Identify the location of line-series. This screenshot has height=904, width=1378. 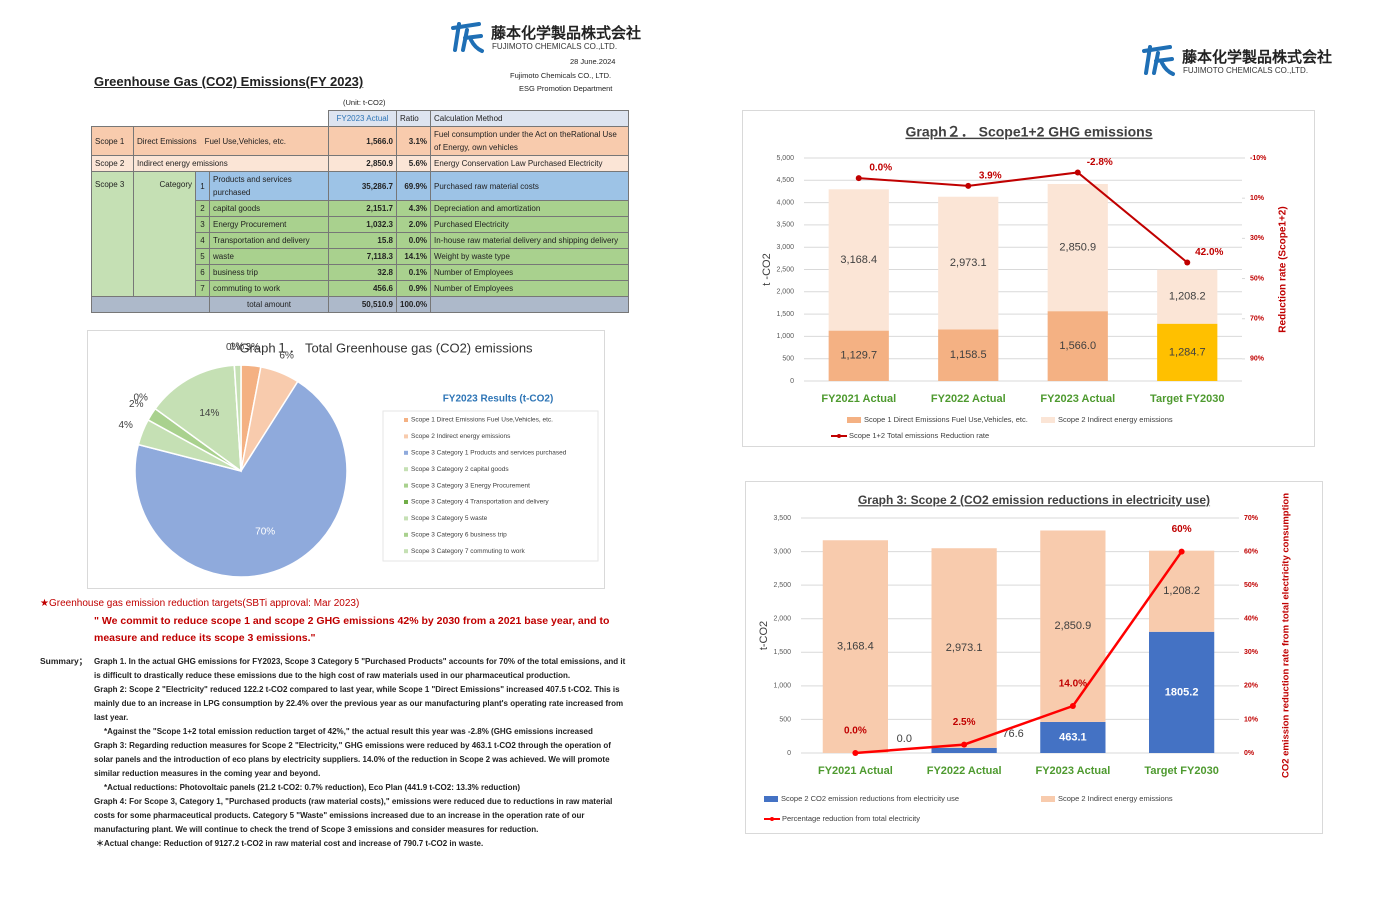
(1019, 652).